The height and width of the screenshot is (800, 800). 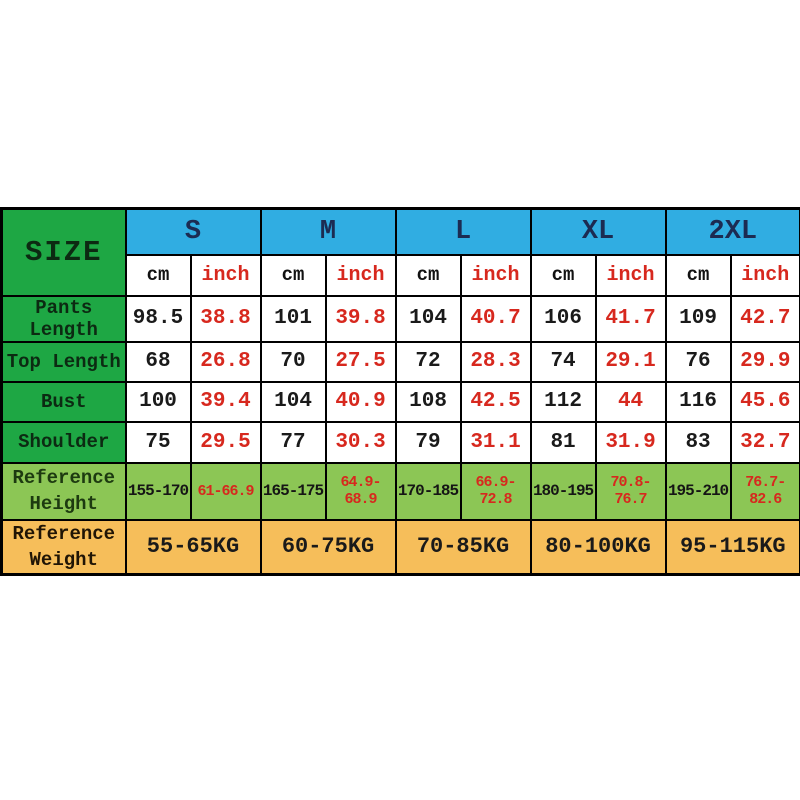 I want to click on value-cell: 170-185, so click(x=428, y=491).